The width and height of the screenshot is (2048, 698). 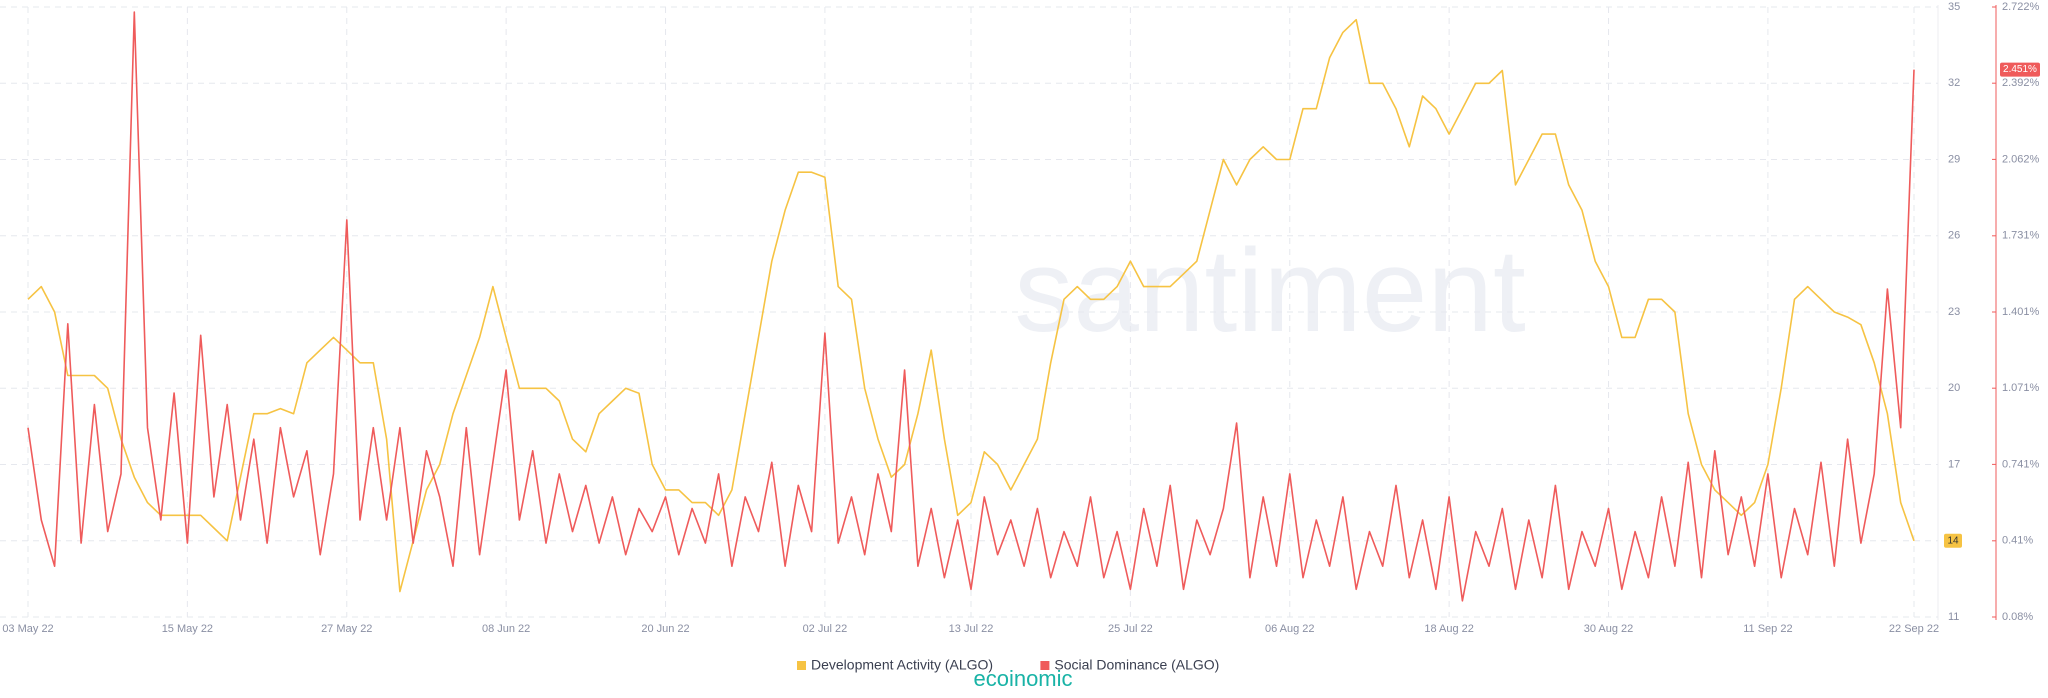 I want to click on y2-tick-label: 0.41%, so click(x=2017, y=541).